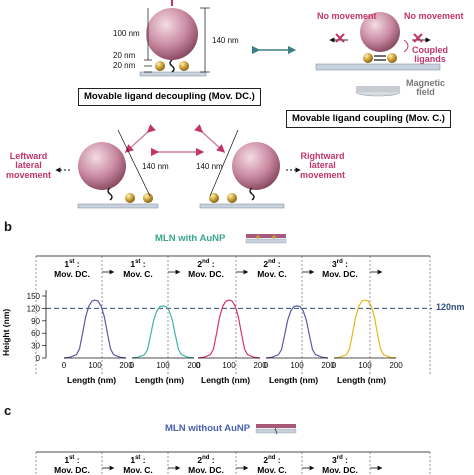  I want to click on panel-b-step-3: 2nd : Mov. DC., so click(206, 269).